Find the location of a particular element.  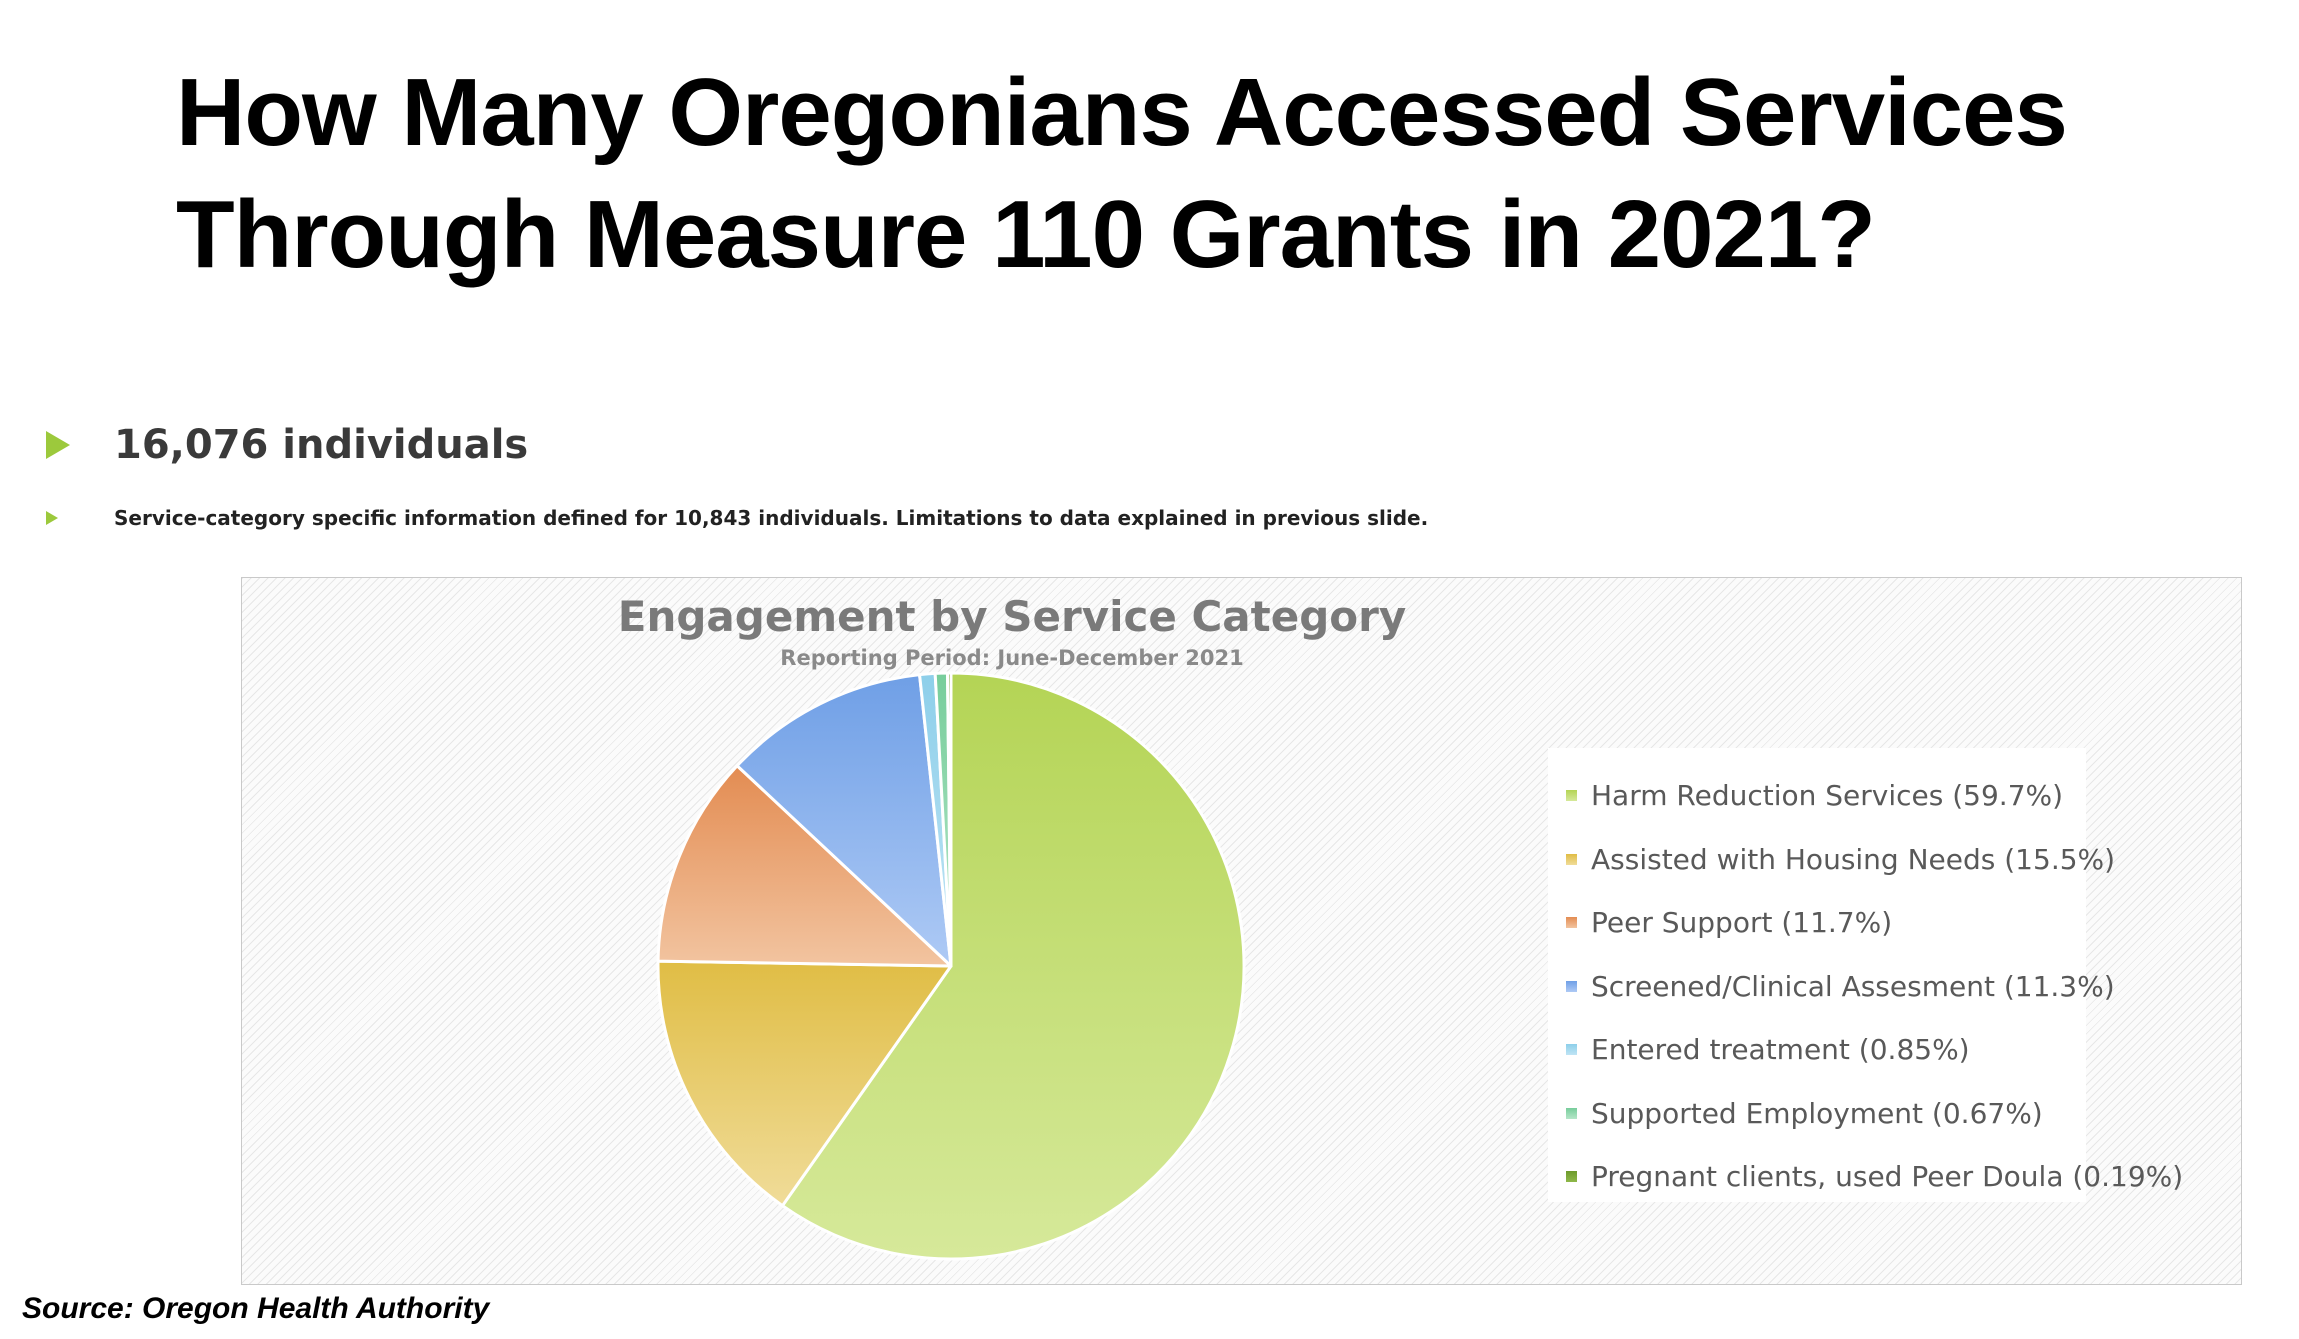

legend-item: Screened/Clinical Assesment (11.3%) is located at coordinates (1831, 987).